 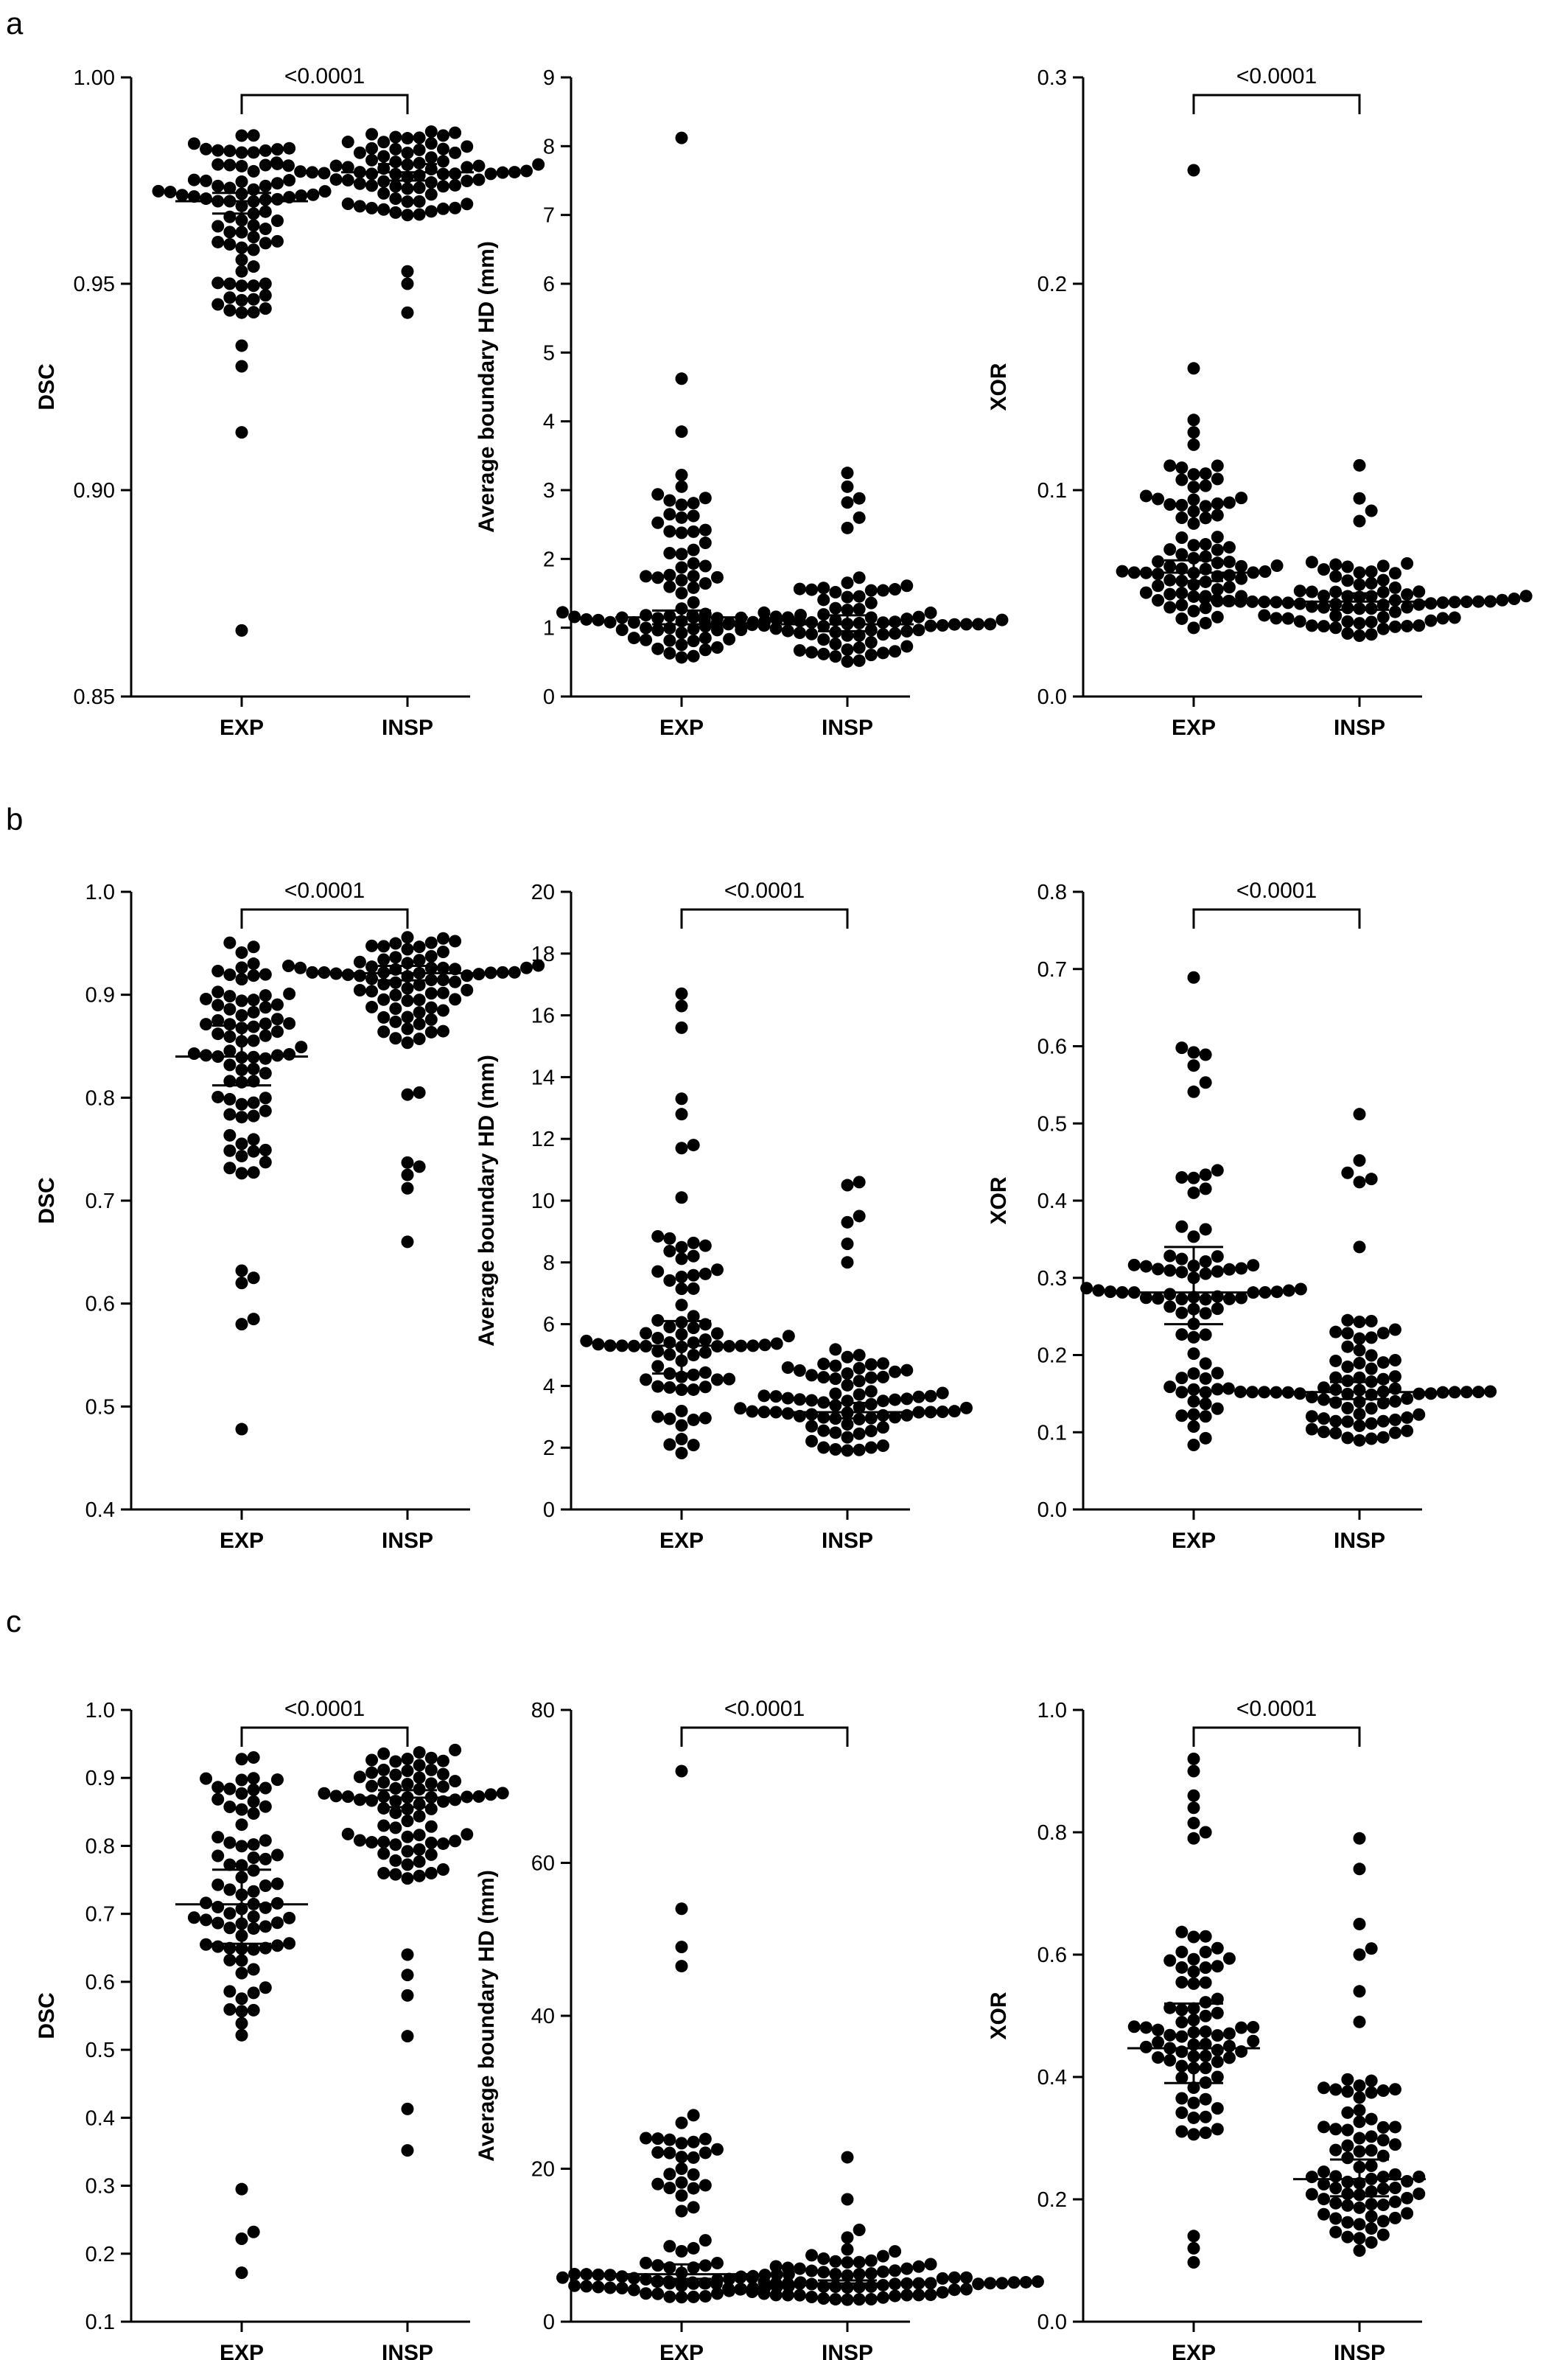 I want to click on chart-a-3: 0.0 0.1 0.2 0.3 XOR EXP INSP <0.0001, so click(x=1260, y=402).